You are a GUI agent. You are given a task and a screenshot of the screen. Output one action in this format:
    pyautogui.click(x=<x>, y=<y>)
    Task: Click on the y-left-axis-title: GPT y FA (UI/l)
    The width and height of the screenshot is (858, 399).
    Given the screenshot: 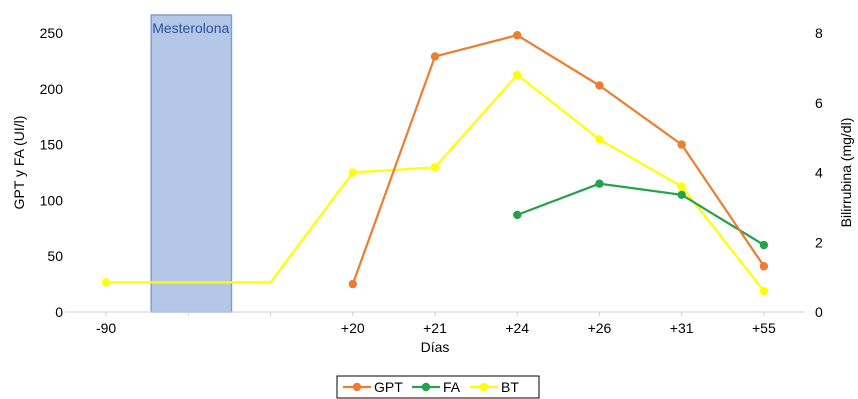 What is the action you would take?
    pyautogui.click(x=19, y=163)
    